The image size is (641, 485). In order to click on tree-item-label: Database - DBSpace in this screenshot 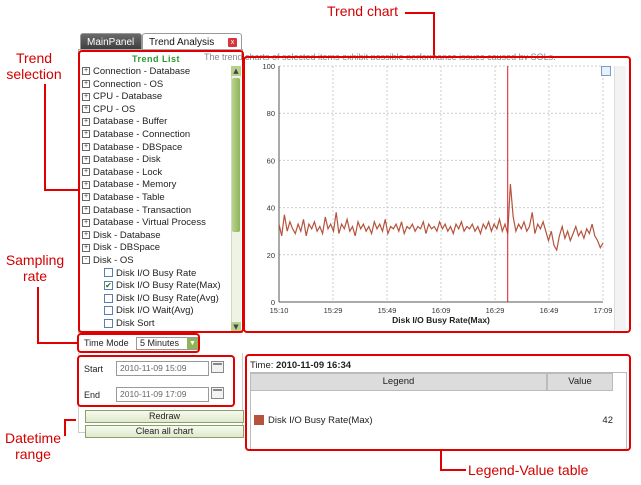, I will do `click(138, 147)`.